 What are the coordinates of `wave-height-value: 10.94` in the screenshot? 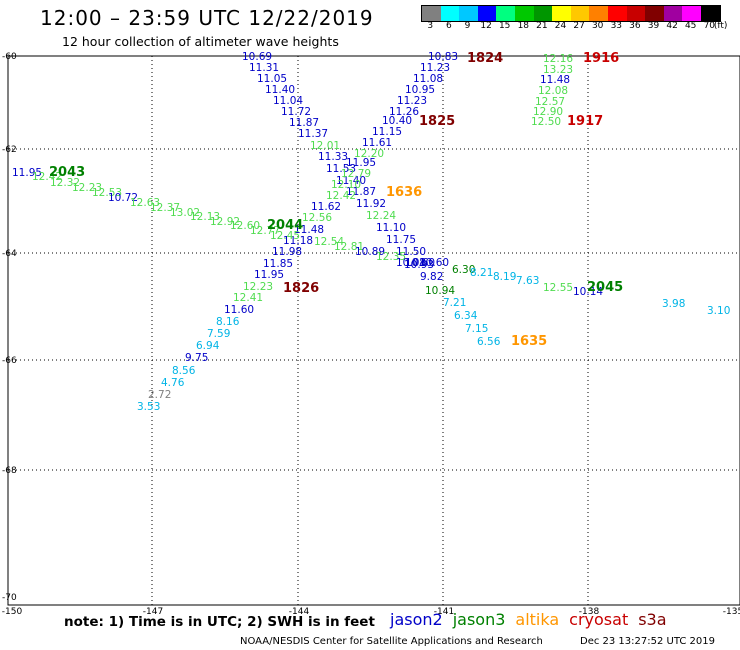 It's located at (440, 291).